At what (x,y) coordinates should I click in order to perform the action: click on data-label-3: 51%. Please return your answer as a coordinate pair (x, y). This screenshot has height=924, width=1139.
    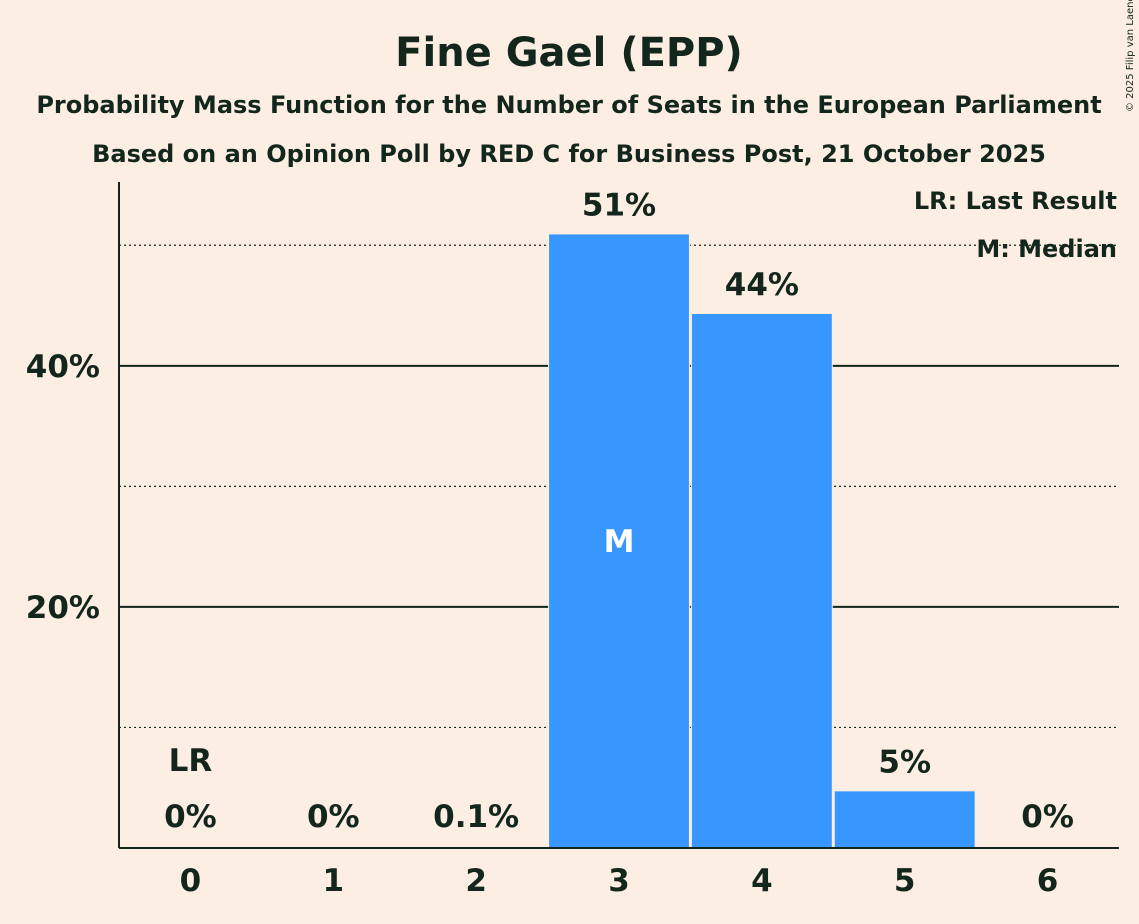
    Looking at the image, I should click on (619, 205).